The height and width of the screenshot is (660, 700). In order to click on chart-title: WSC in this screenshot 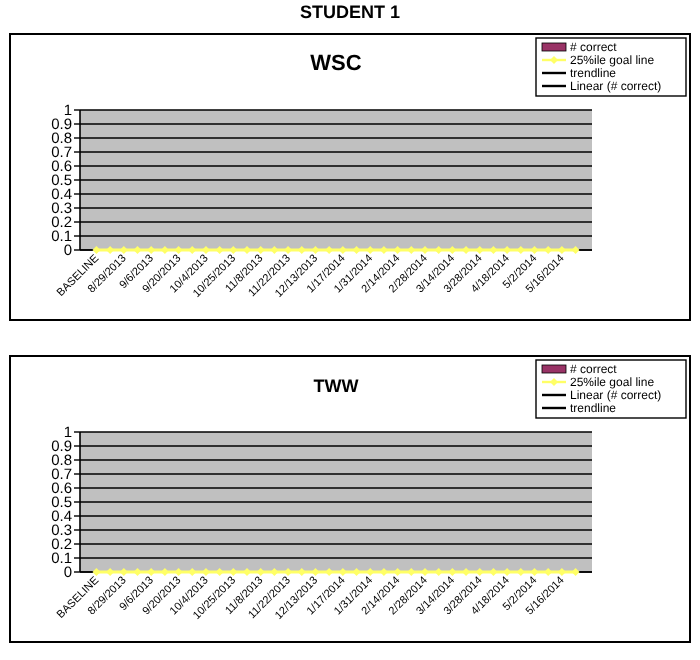, I will do `click(336, 64)`.